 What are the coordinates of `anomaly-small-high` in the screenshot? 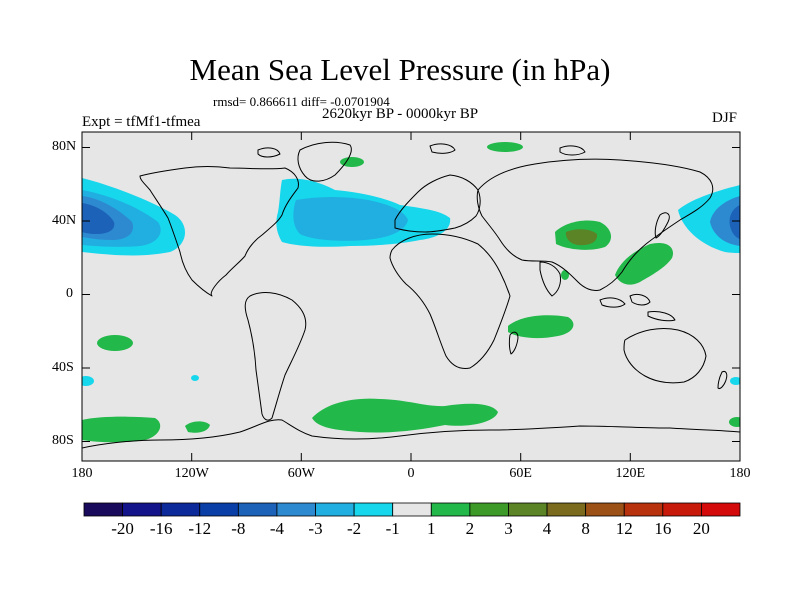 It's located at (565, 275).